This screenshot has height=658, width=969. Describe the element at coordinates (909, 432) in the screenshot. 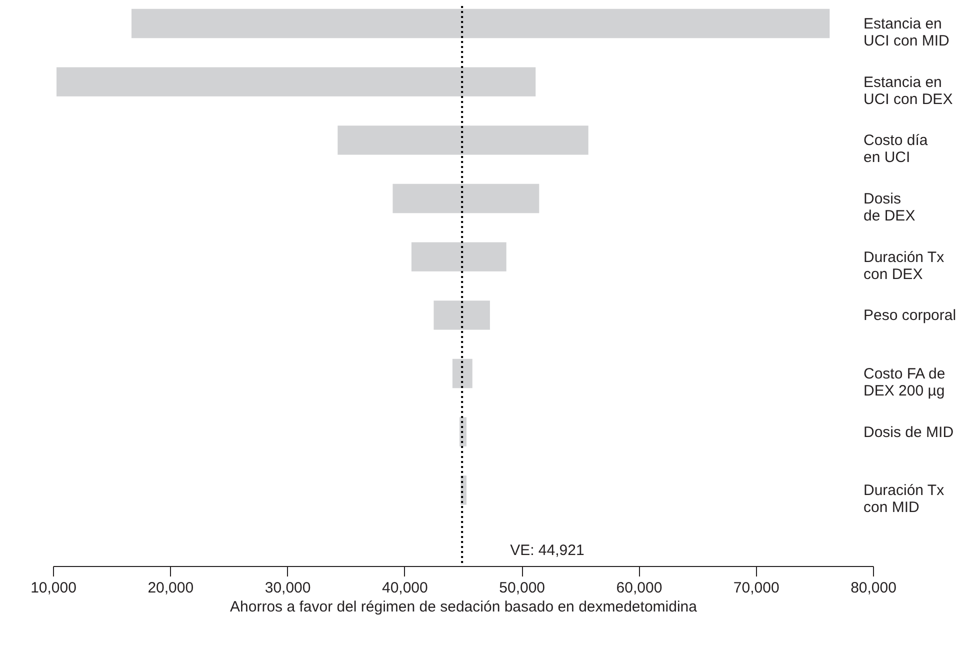

I see `y-tick-label: Dosis de MID` at that location.